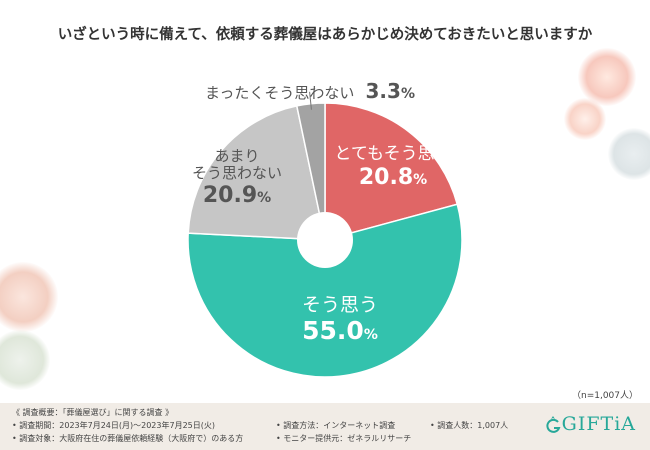  Describe the element at coordinates (29, 297) in the screenshot. I see `flower-decoration-bottom-left` at that location.